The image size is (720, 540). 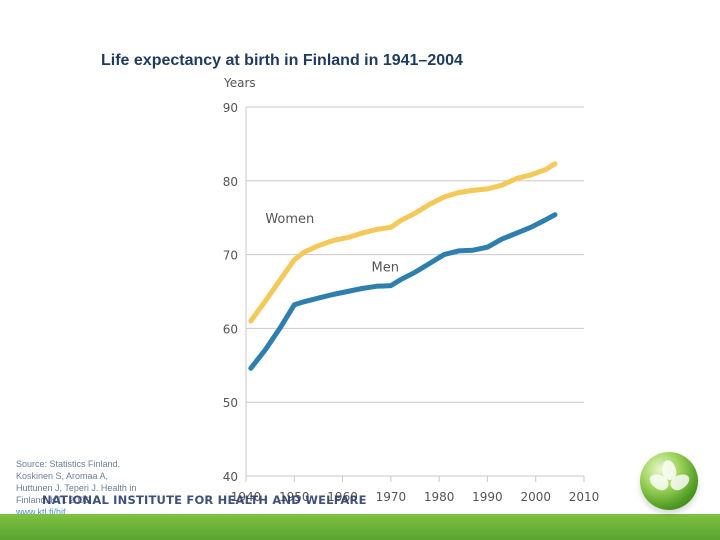 I want to click on y-tick-label: 70, so click(x=230, y=256).